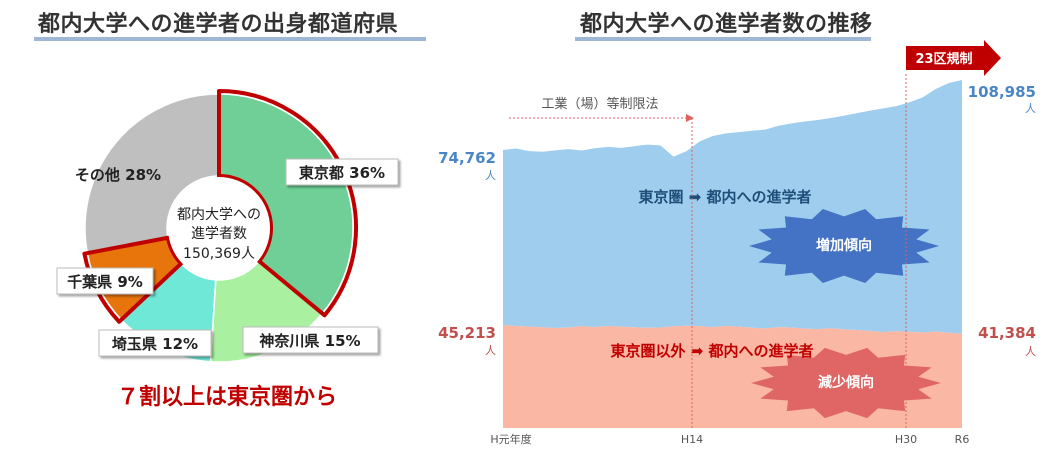  I want to click on decrease-badge: 減少傾向, so click(846, 383).